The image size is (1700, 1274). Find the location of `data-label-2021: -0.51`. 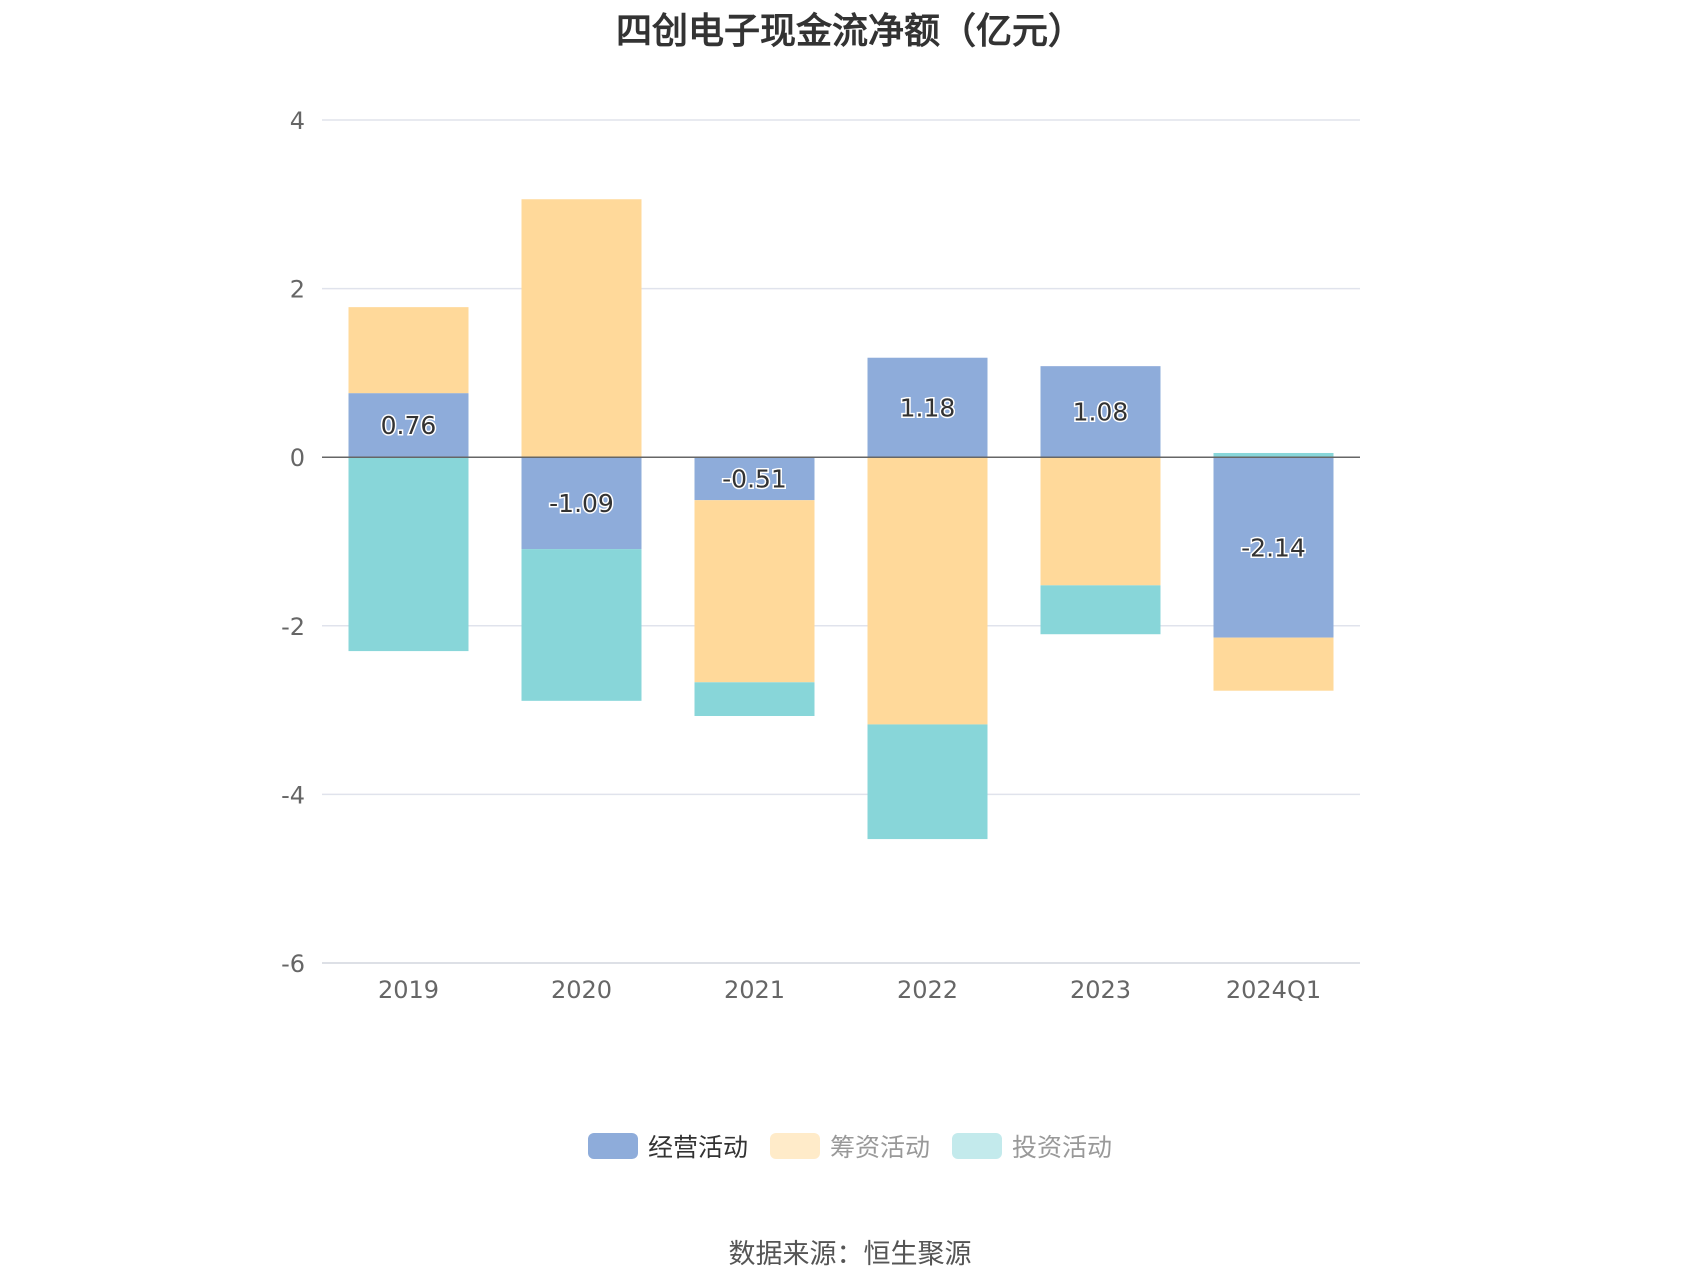

data-label-2021: -0.51 is located at coordinates (754, 479).